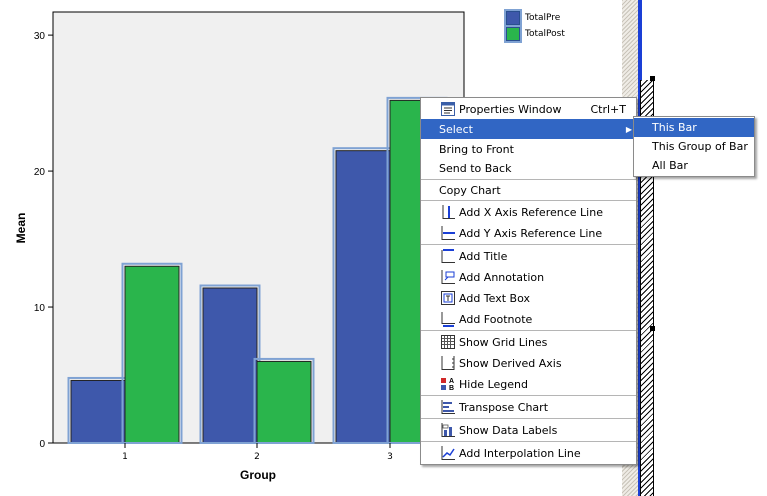  I want to click on submenu-arrow-icon: ▶, so click(628, 129).